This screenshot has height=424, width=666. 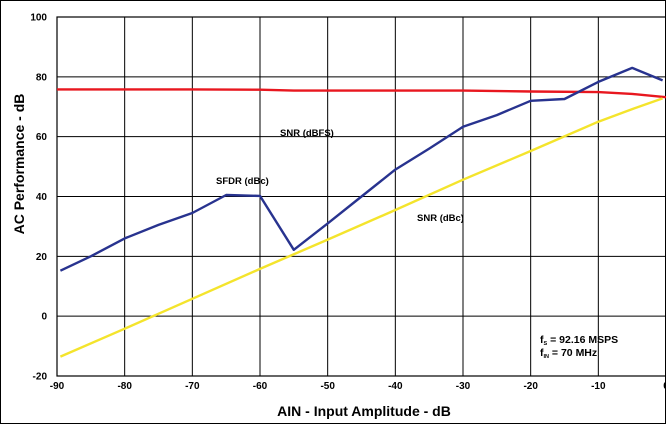 What do you see at coordinates (542, 353) in the screenshot?
I see `fin-f: f` at bounding box center [542, 353].